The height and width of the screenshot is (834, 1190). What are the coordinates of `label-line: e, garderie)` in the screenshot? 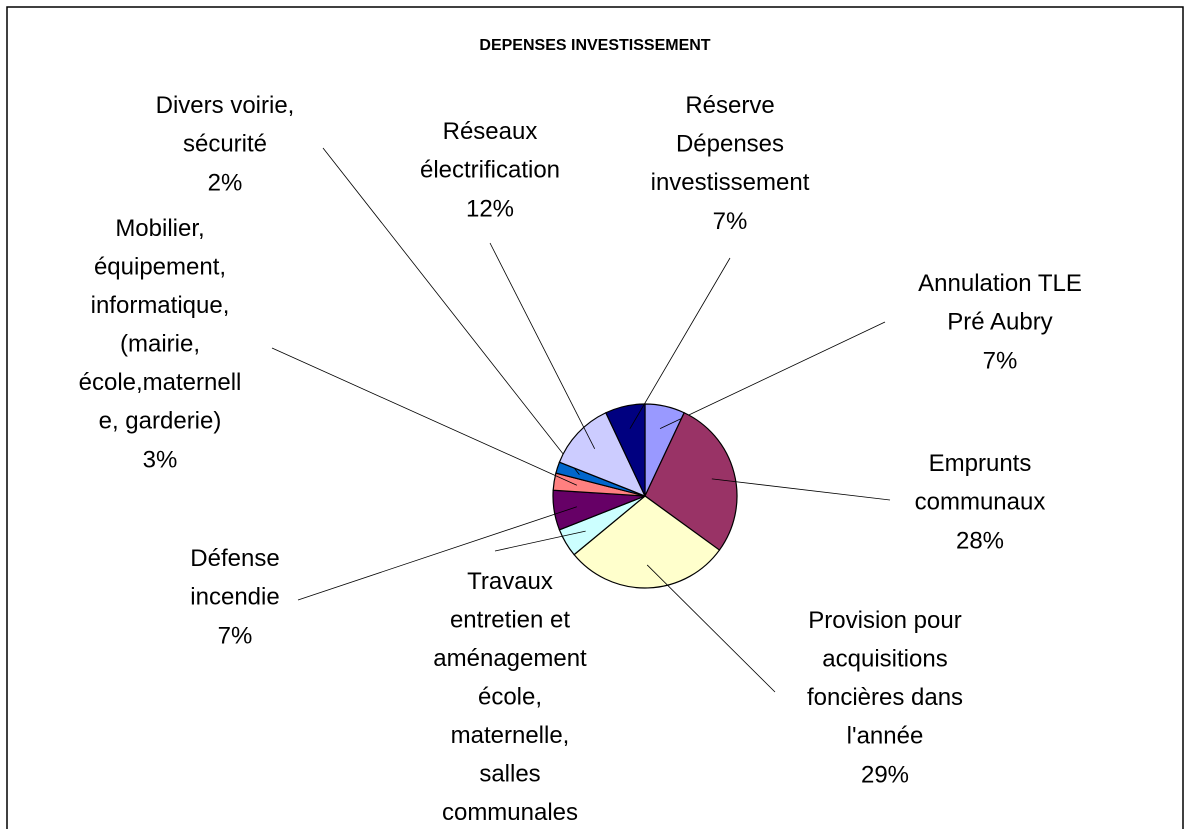 It's located at (160, 421).